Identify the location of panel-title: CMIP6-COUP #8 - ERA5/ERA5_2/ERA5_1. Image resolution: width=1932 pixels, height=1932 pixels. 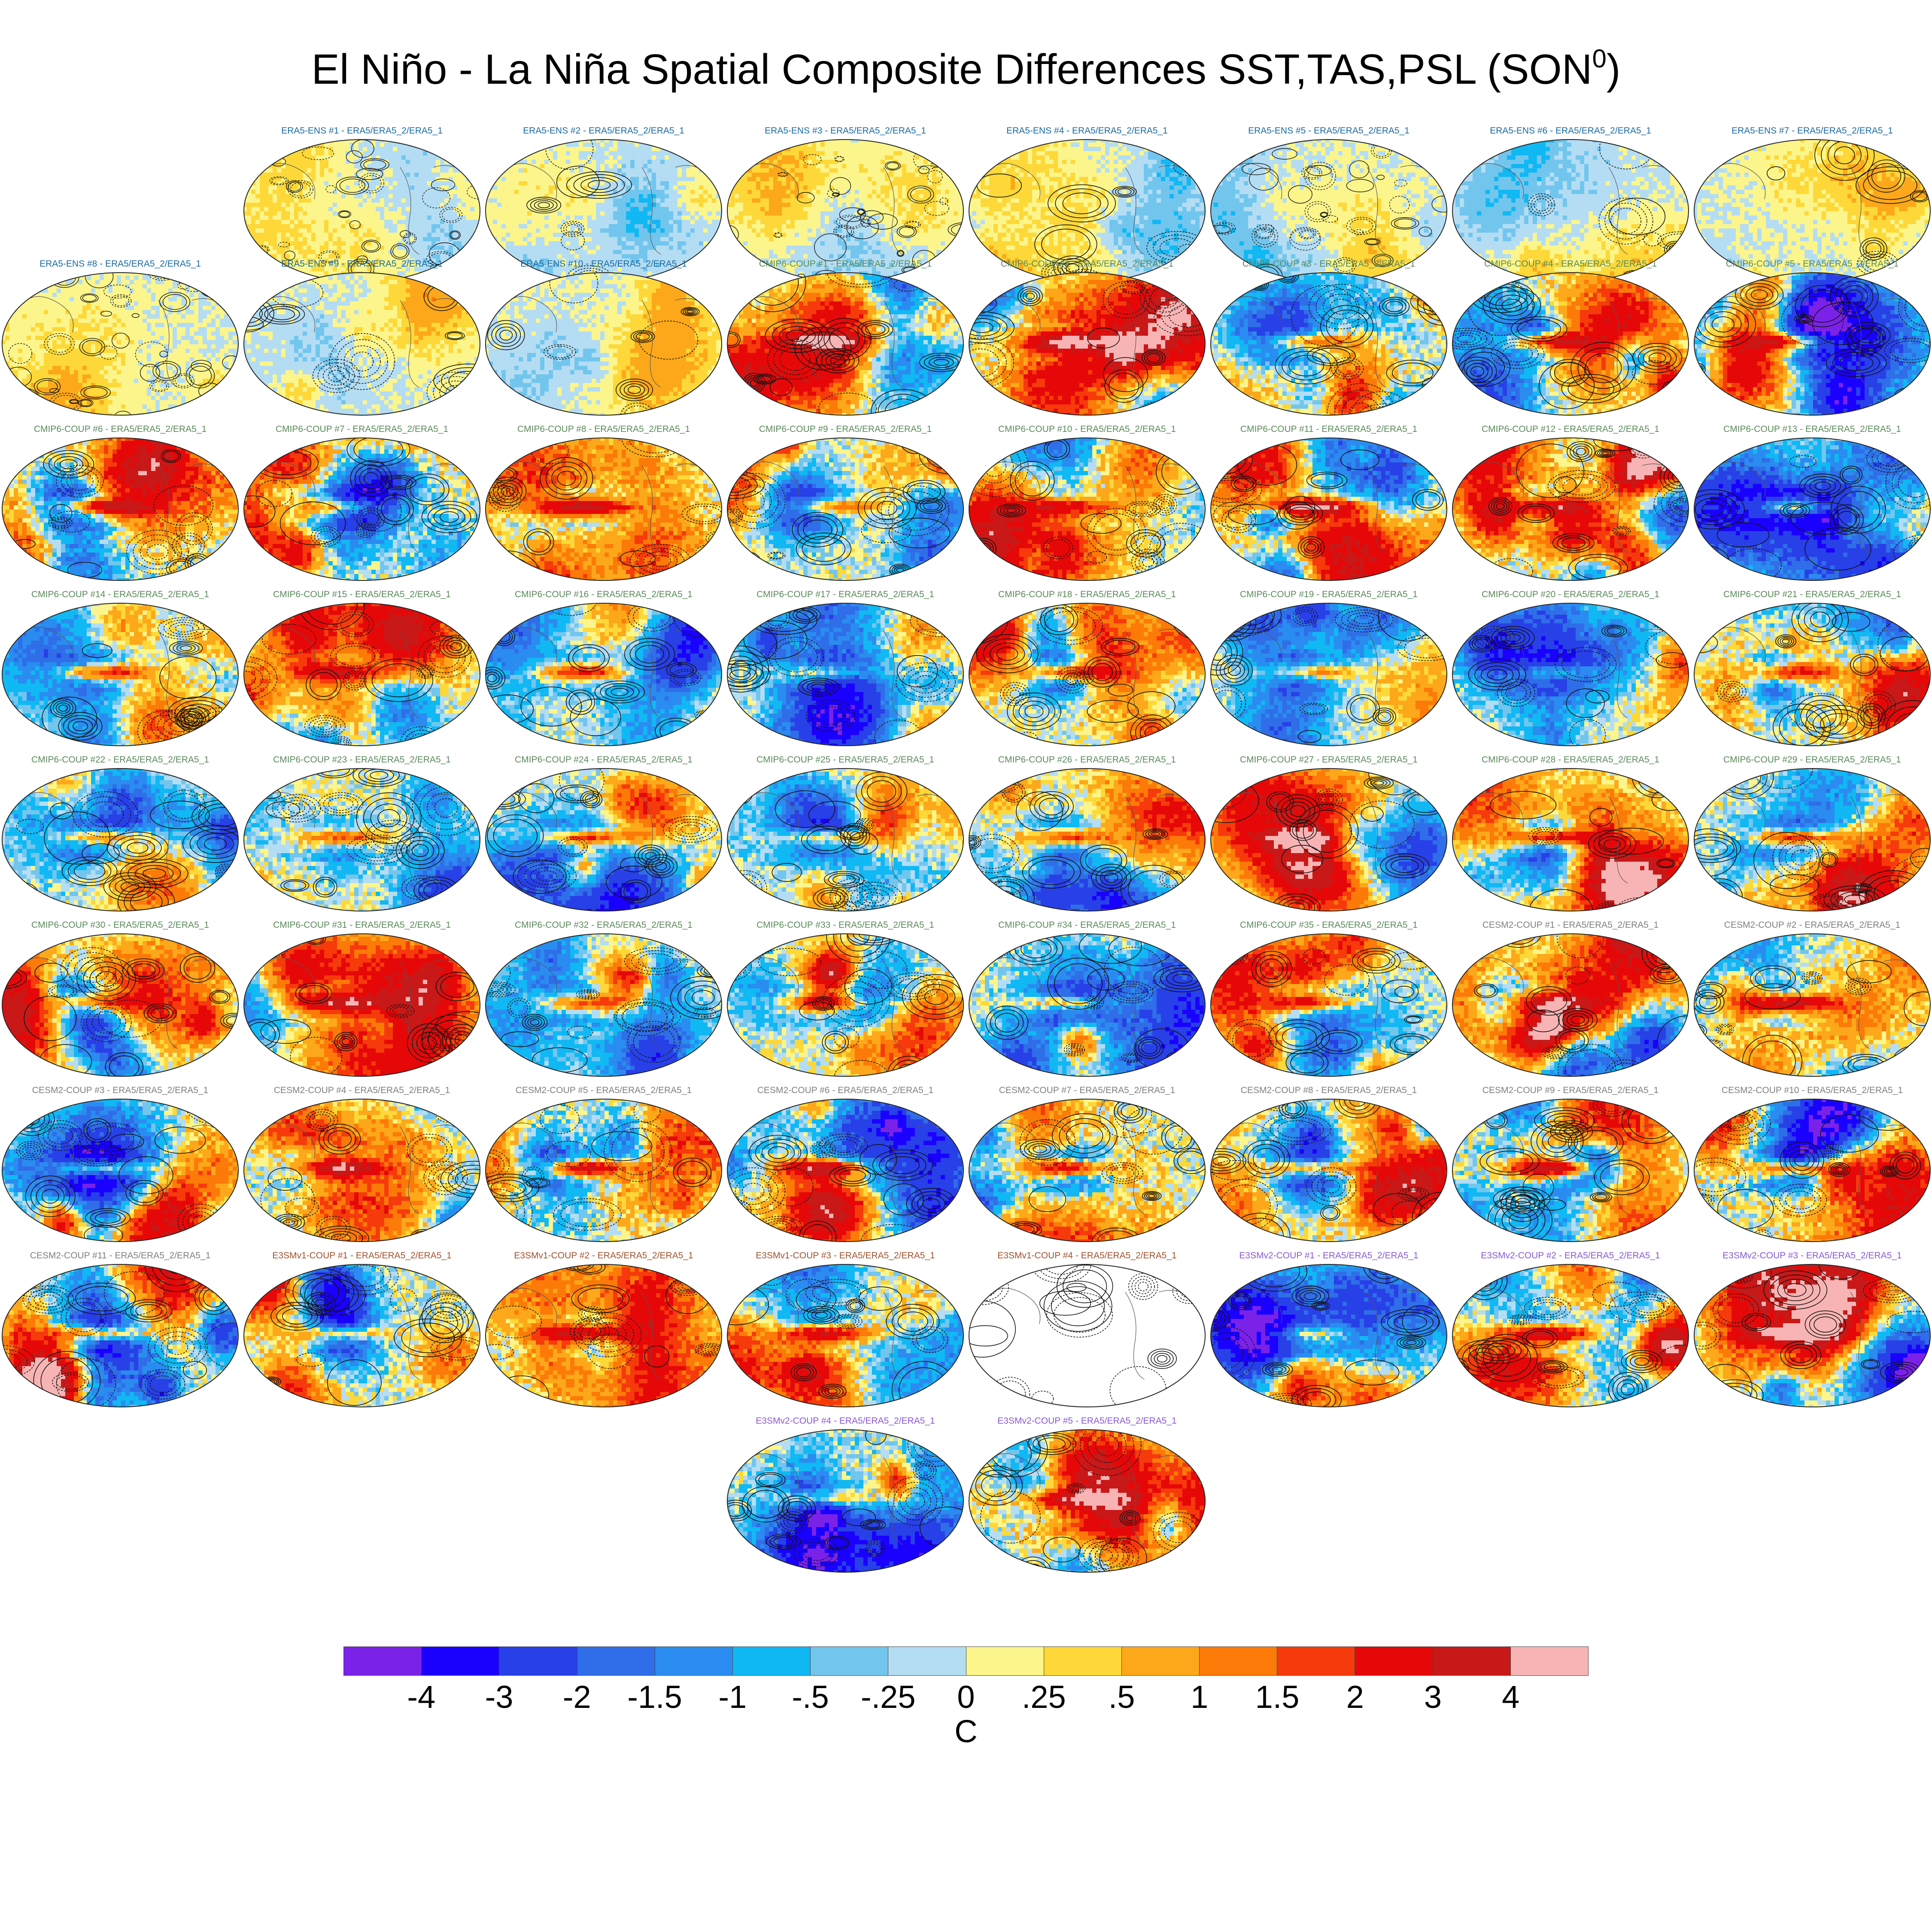
(603, 430).